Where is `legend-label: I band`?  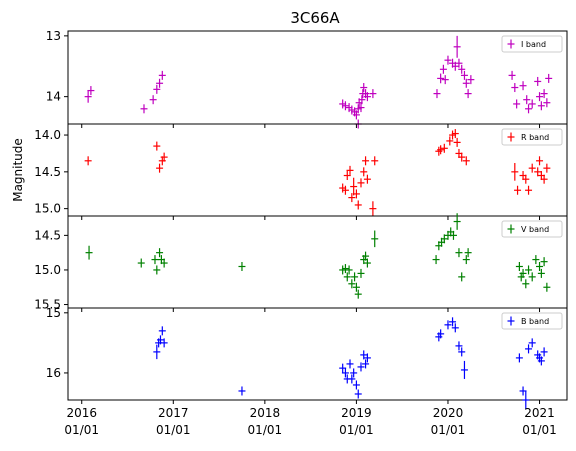
legend-label: I band is located at coordinates (533, 44).